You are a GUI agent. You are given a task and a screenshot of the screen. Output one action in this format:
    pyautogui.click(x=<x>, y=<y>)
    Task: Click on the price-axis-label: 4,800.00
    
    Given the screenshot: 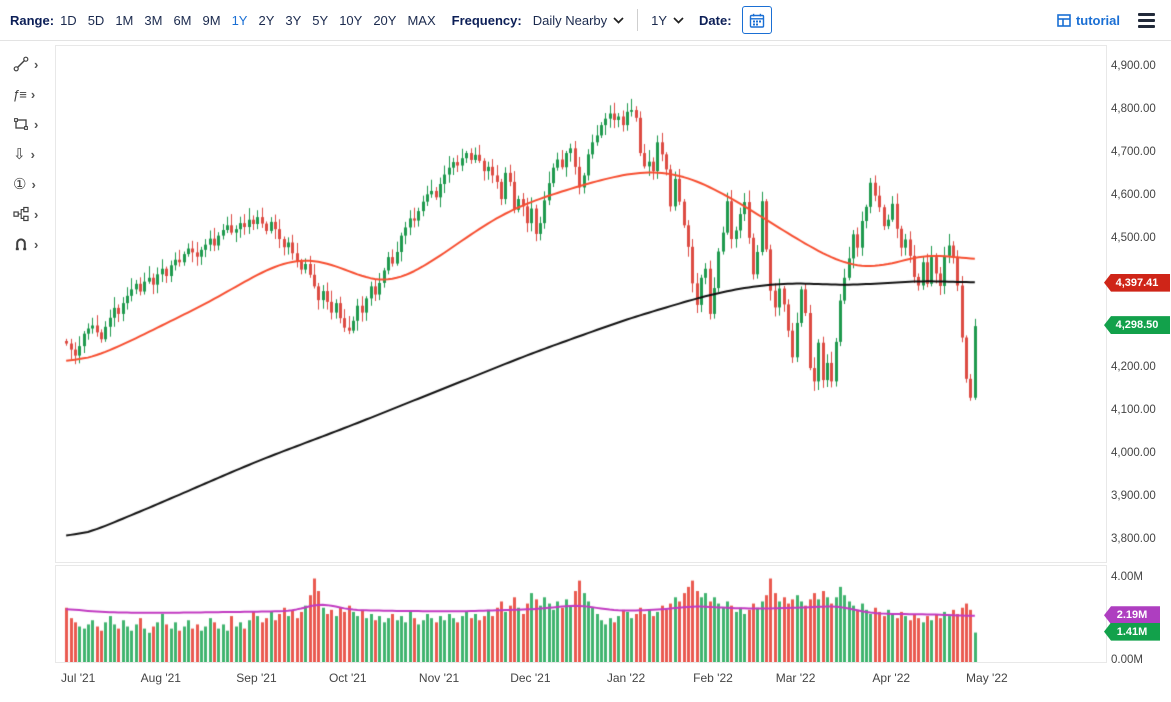 What is the action you would take?
    pyautogui.click(x=1133, y=108)
    